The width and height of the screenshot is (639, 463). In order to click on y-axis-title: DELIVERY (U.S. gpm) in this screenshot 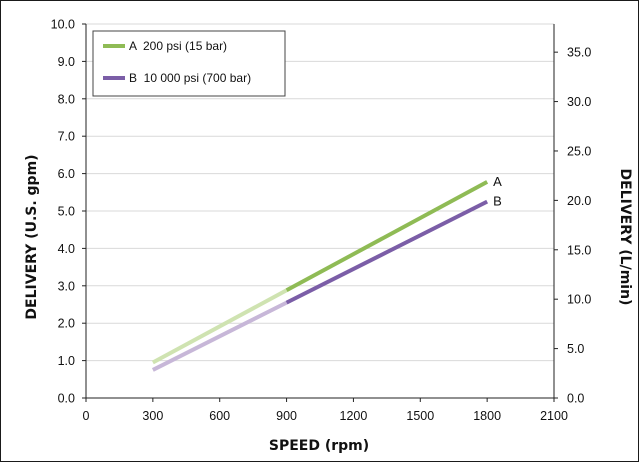, I will do `click(32, 236)`.